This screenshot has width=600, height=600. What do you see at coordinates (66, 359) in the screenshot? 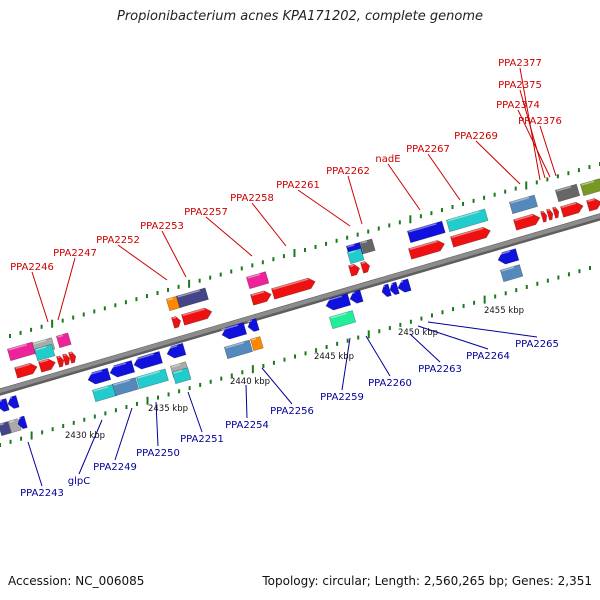
I see `cds-small-b` at bounding box center [66, 359].